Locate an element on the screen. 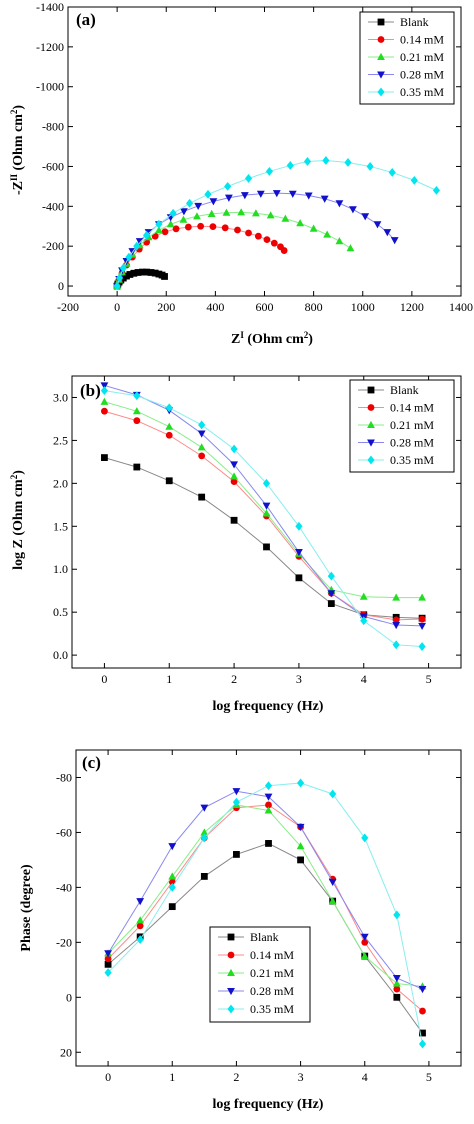  y-tick-label: 2.5 is located at coordinates (60, 440).